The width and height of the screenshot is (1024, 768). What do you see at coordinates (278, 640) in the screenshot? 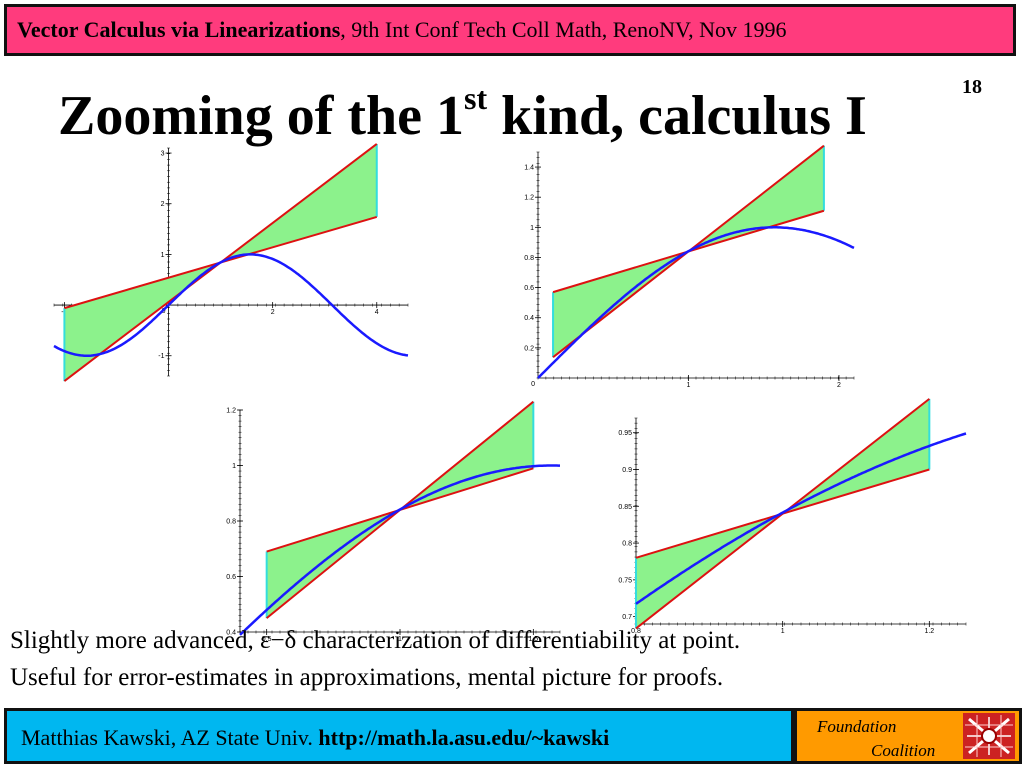
I see `epsilon-delta-symbol: ε−δ` at bounding box center [278, 640].